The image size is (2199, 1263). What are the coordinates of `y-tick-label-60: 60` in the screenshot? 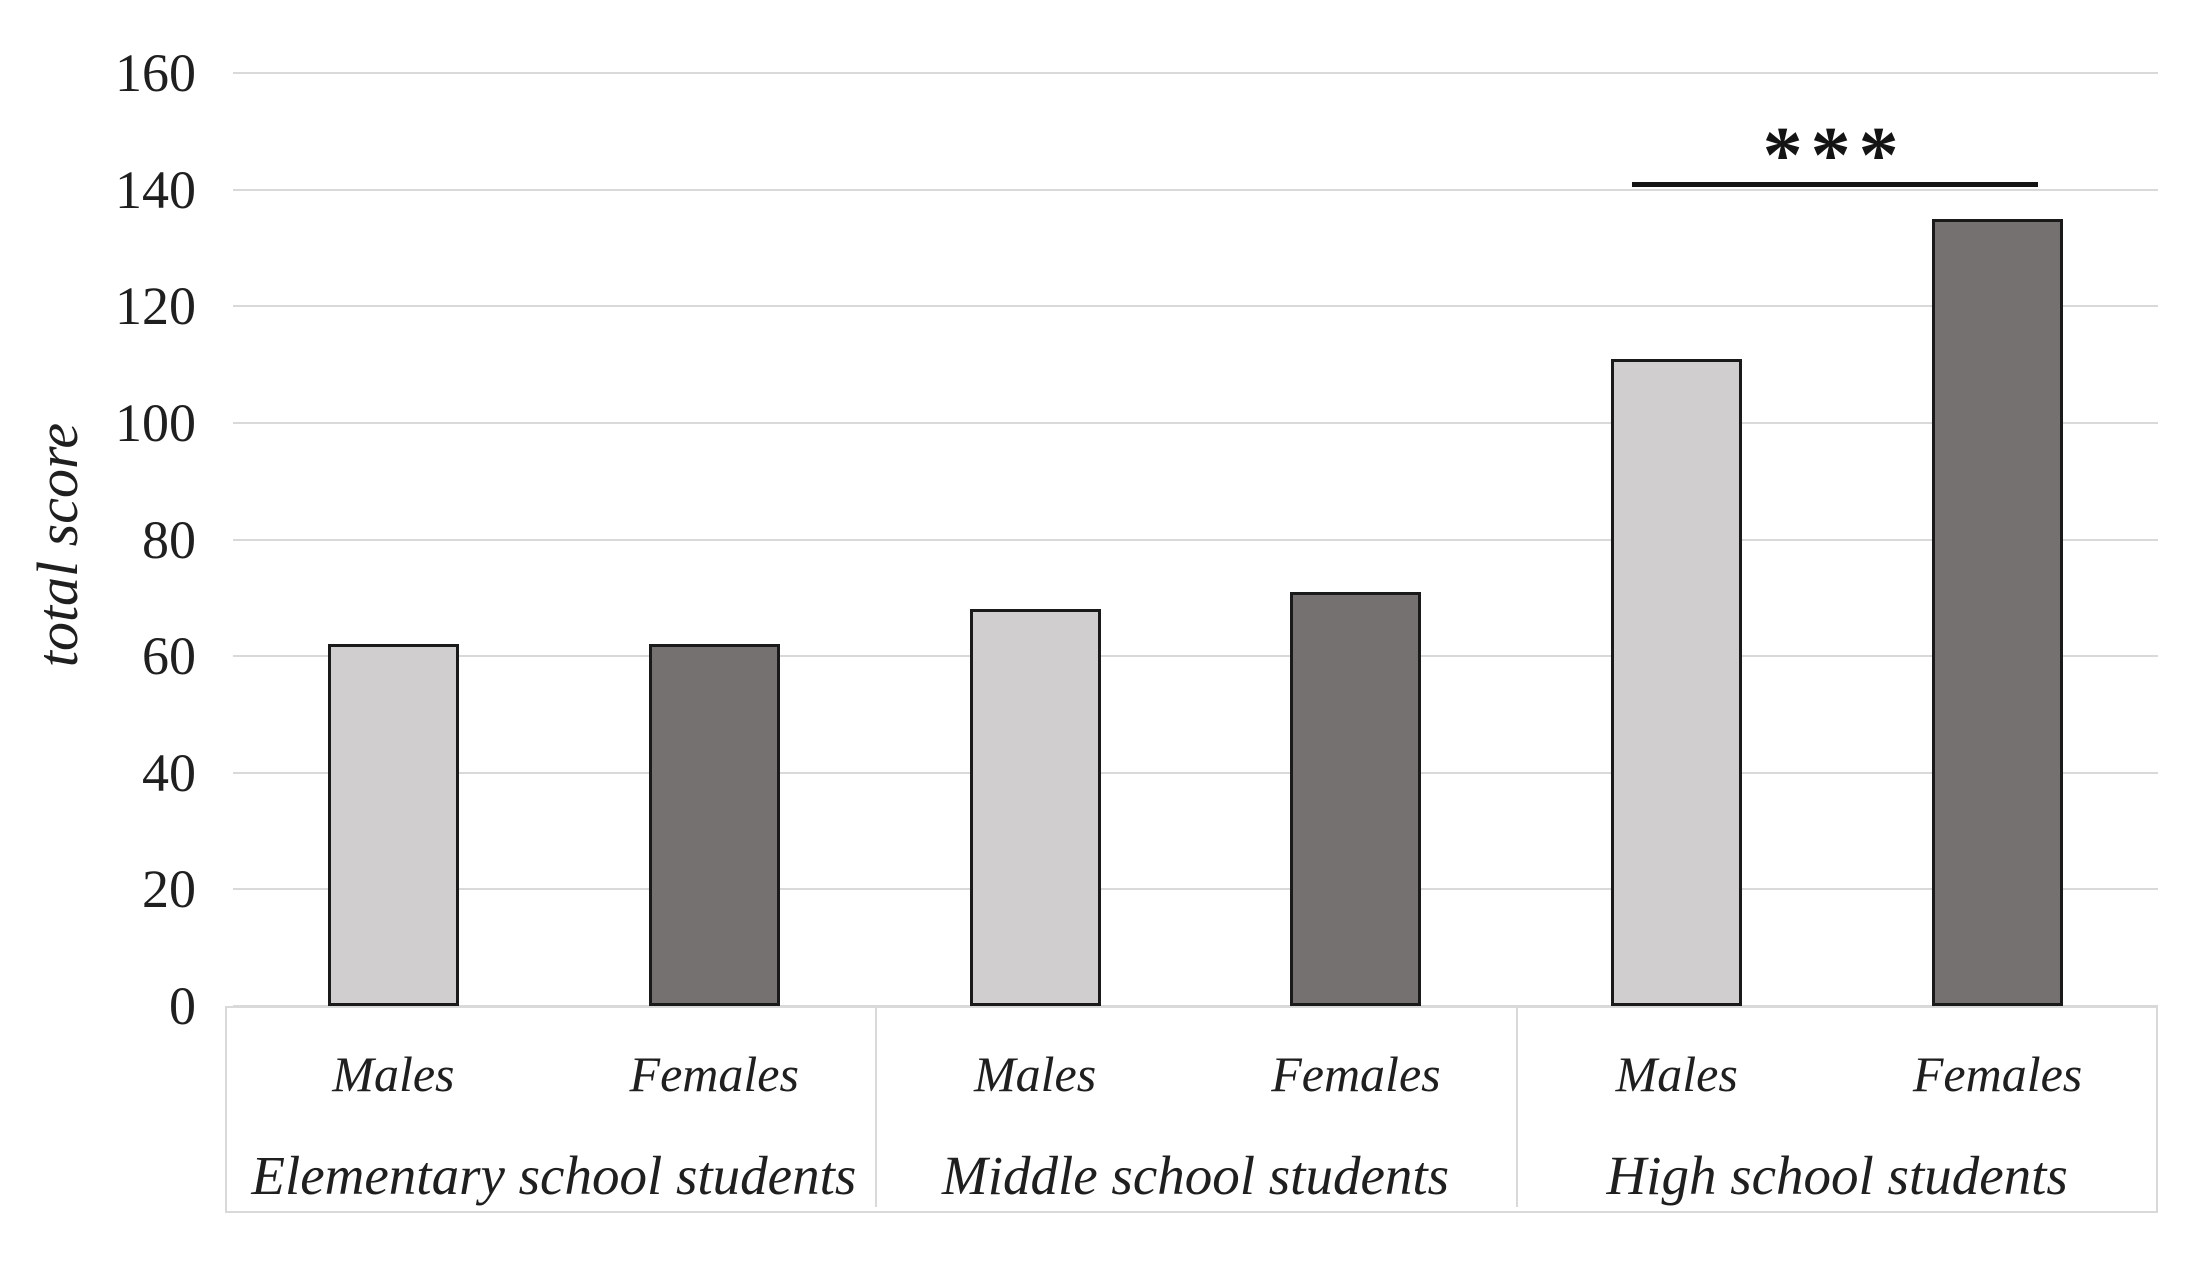 It's located at (169, 656).